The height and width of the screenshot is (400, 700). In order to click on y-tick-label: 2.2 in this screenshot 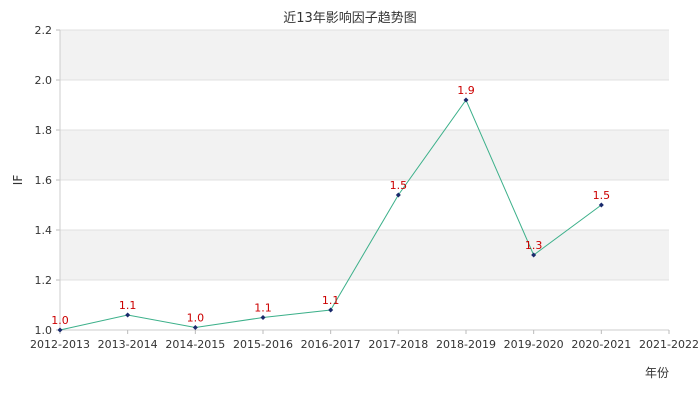, I will do `click(44, 30)`.